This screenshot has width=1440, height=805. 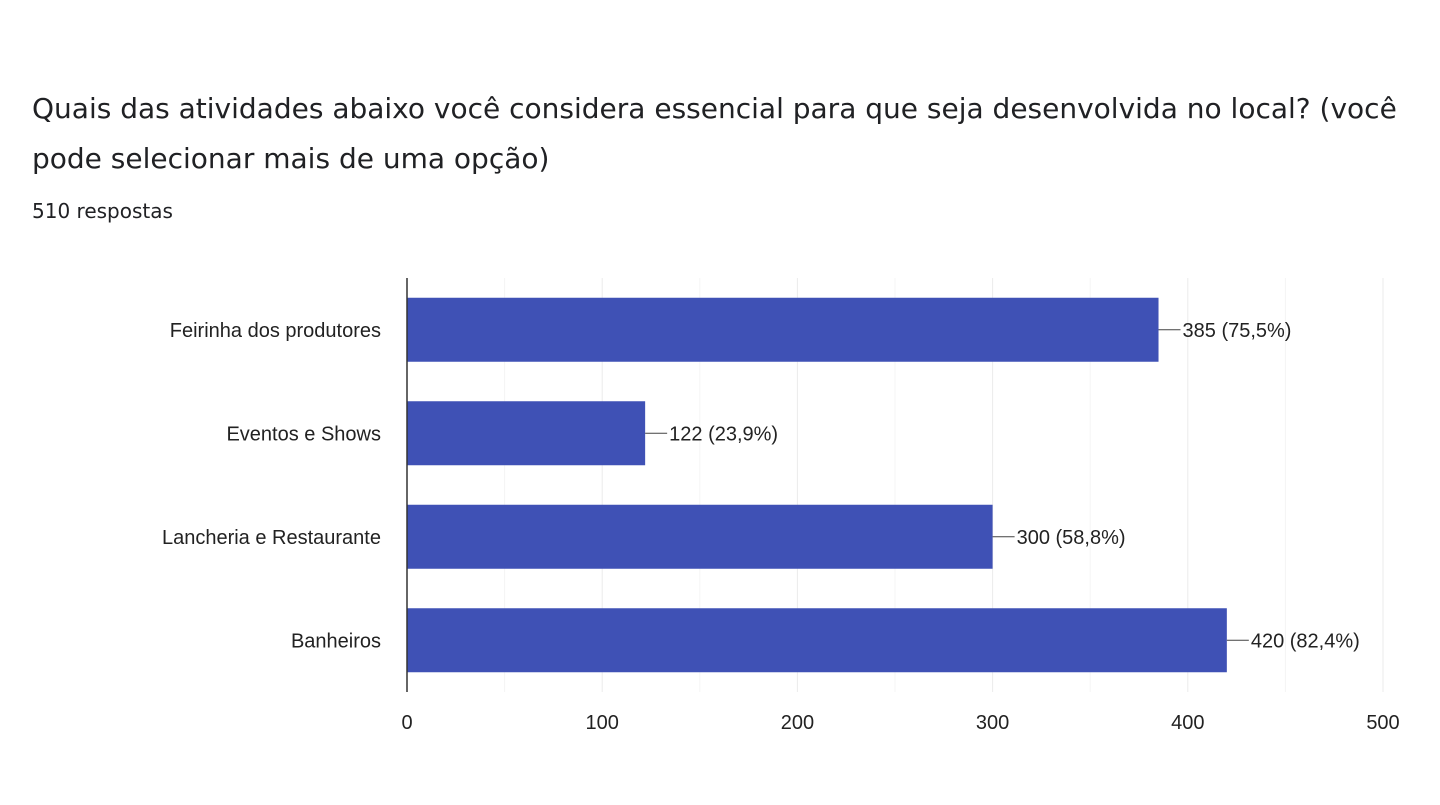 I want to click on category-label: Feirinha dos produtores, so click(x=275, y=331).